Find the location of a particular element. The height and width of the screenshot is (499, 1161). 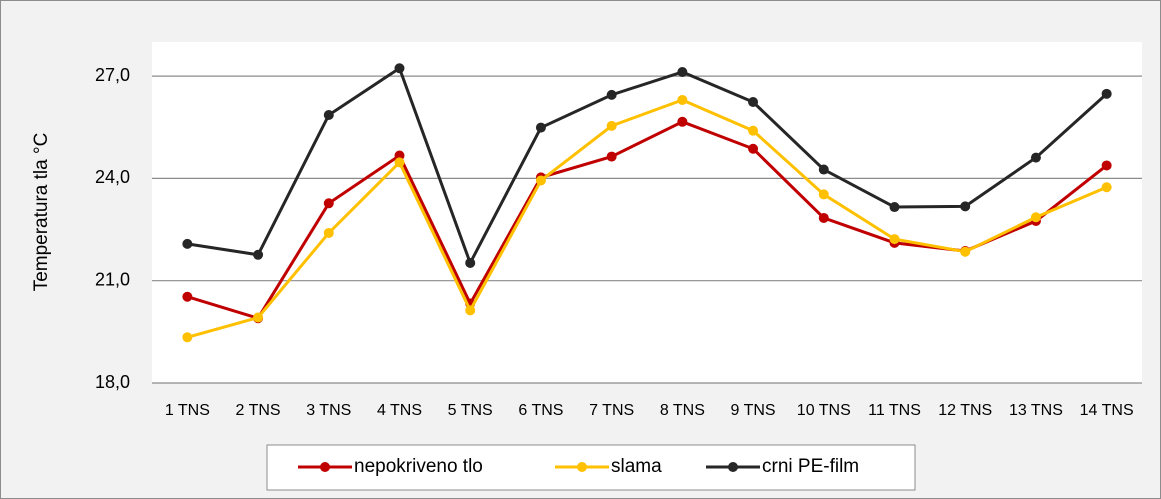

y-tick-label: 18,0 is located at coordinates (112, 382).